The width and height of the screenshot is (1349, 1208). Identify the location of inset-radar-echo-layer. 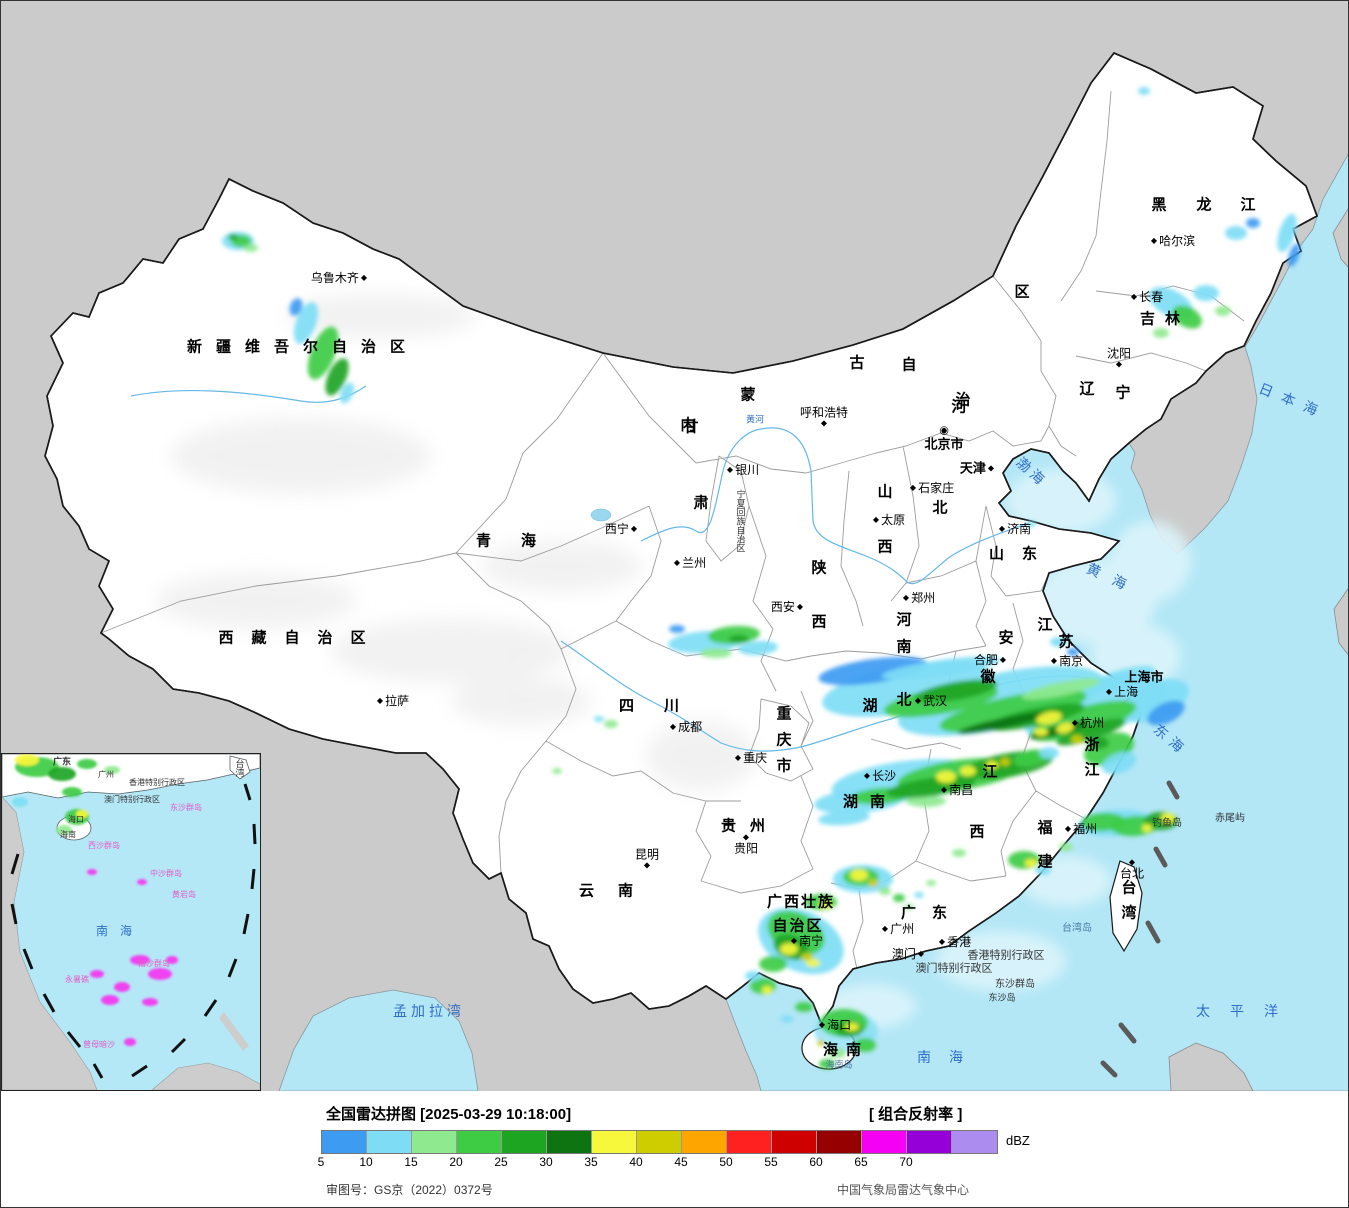
(95, 900).